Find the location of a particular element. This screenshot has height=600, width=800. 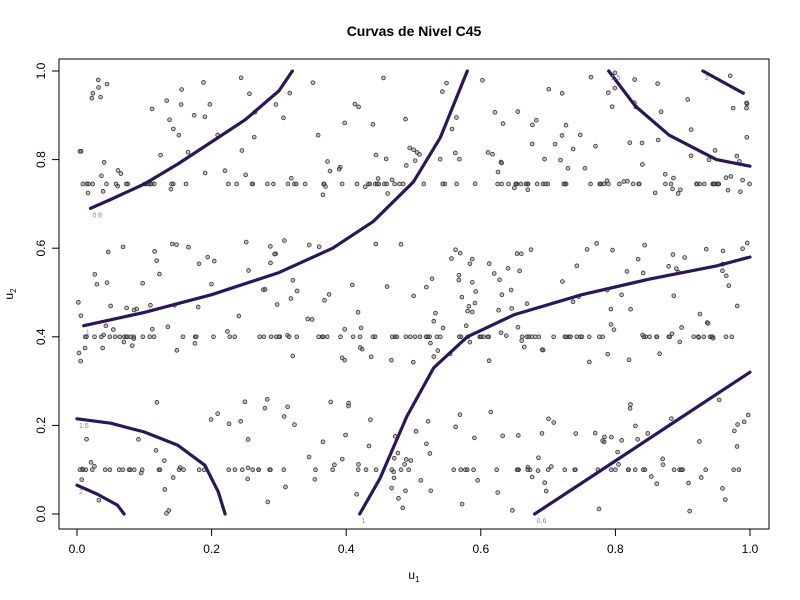

x-axis-label-main: u is located at coordinates (411, 575).